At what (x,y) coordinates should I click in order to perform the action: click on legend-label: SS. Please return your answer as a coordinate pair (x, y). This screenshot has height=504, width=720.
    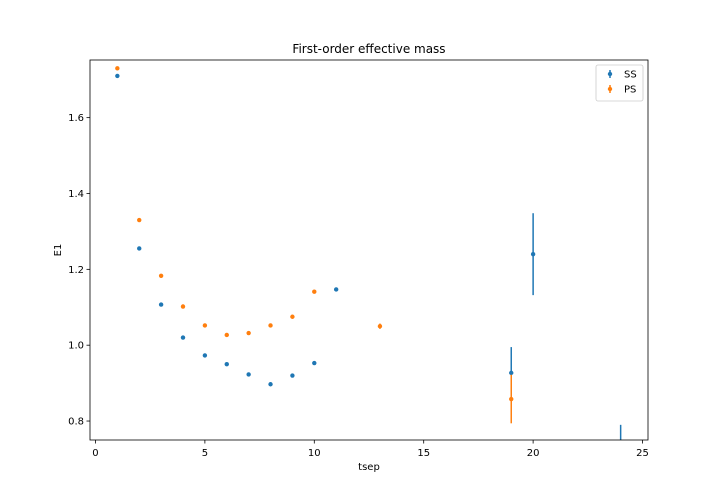
    Looking at the image, I should click on (630, 75).